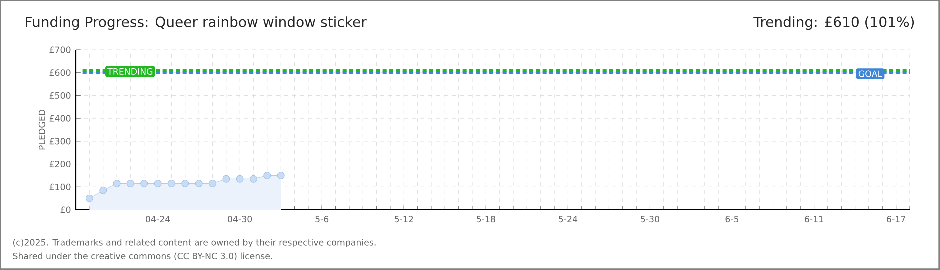 This screenshot has height=270, width=940. What do you see at coordinates (142, 256) in the screenshot?
I see `text: Shared under the creative commons (CC BY-NC 3.0) license.` at bounding box center [142, 256].